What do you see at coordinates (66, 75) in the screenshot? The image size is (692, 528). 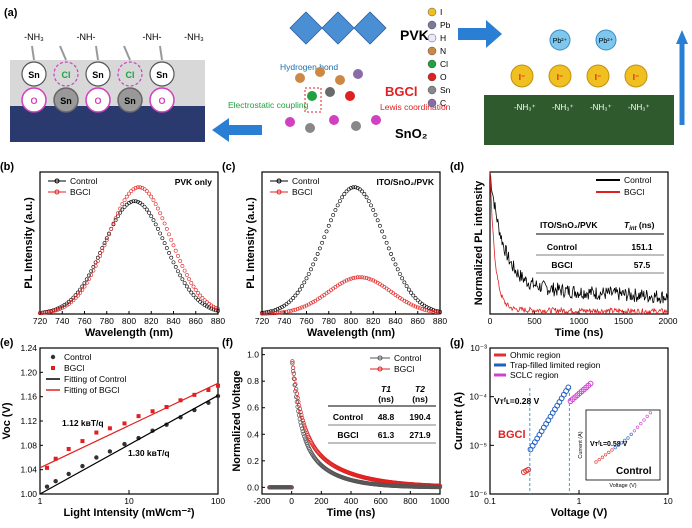 I see `atom-top-label-1: Cl` at bounding box center [66, 75].